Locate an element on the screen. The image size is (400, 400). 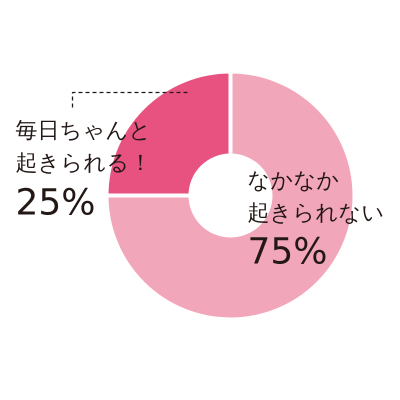
data-label: 75% is located at coordinates (288, 252).